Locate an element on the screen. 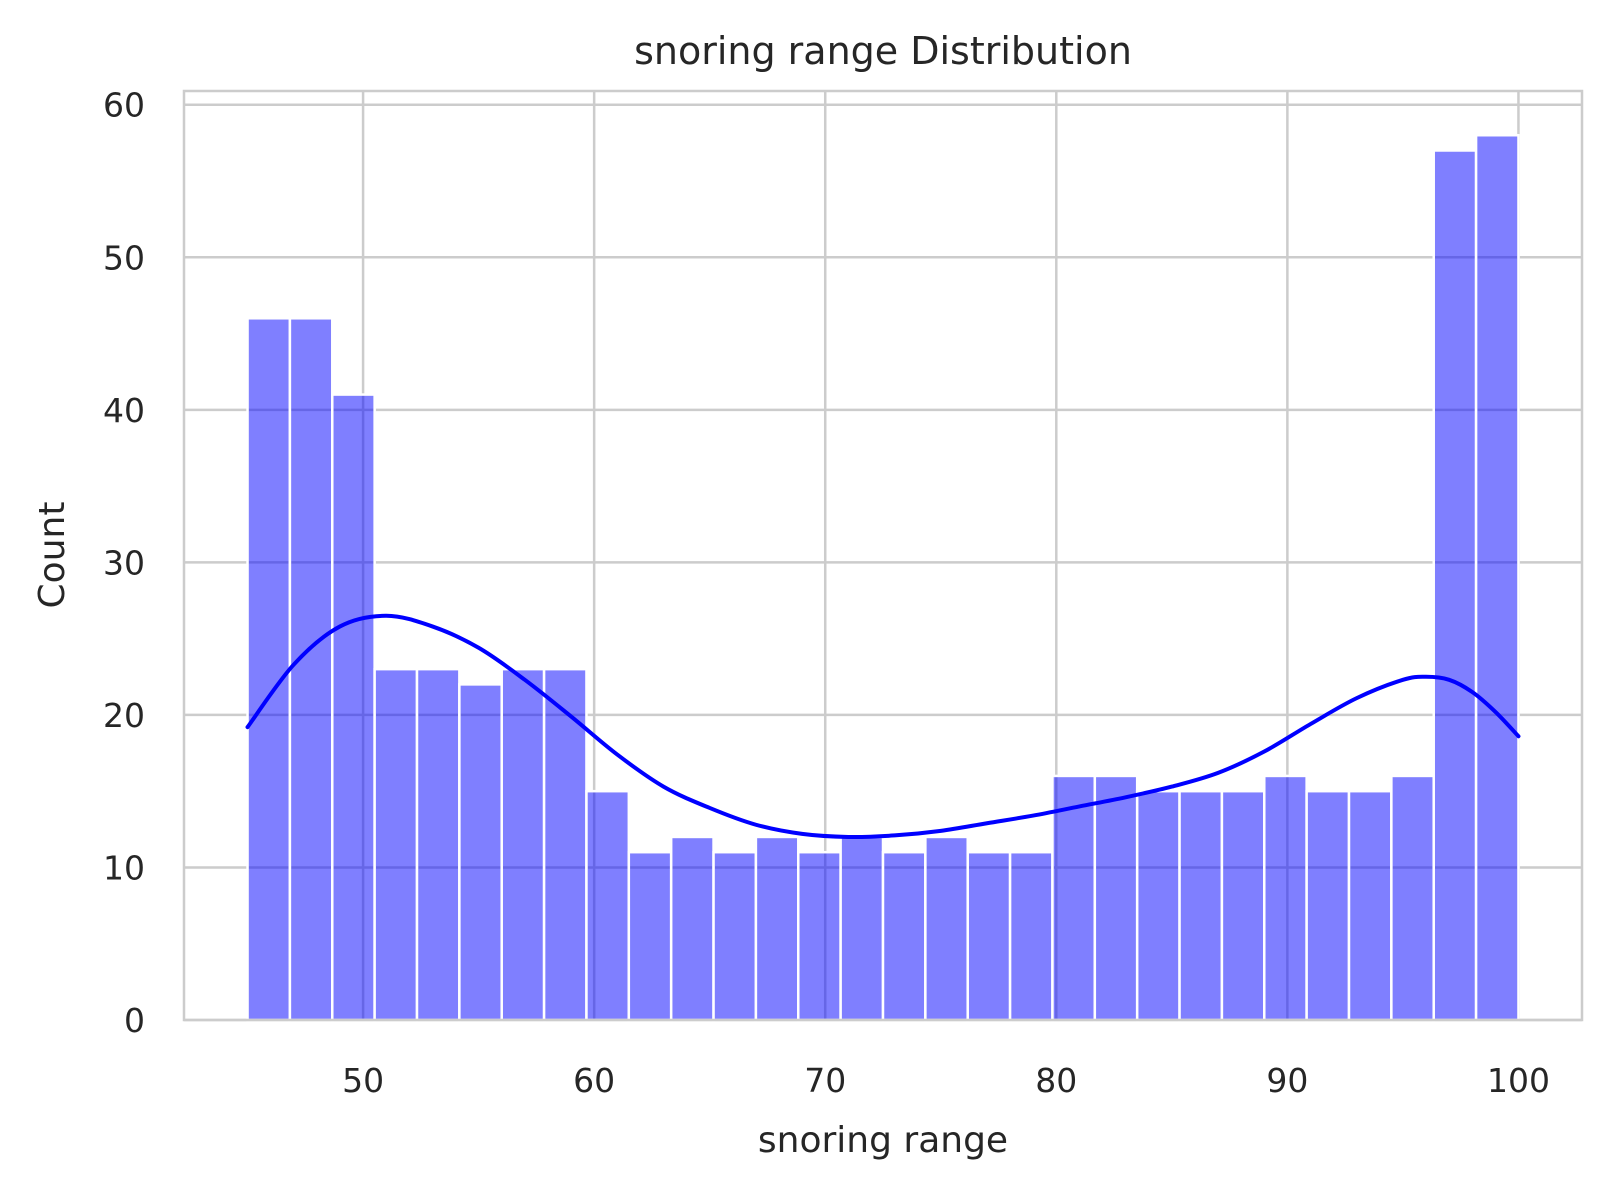 The width and height of the screenshot is (1608, 1188). y-tick-label: 30 is located at coordinates (124, 562).